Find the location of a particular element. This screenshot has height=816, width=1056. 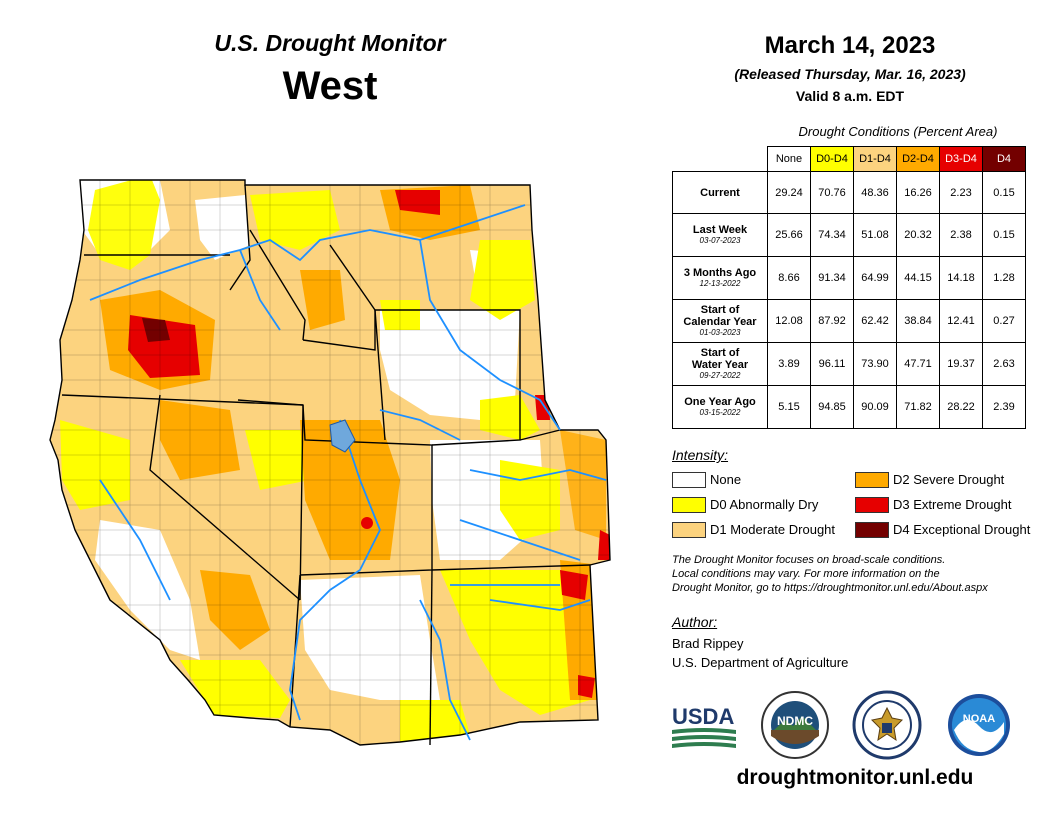

ndmc-logo-icon: NDMC is located at coordinates (795, 725).